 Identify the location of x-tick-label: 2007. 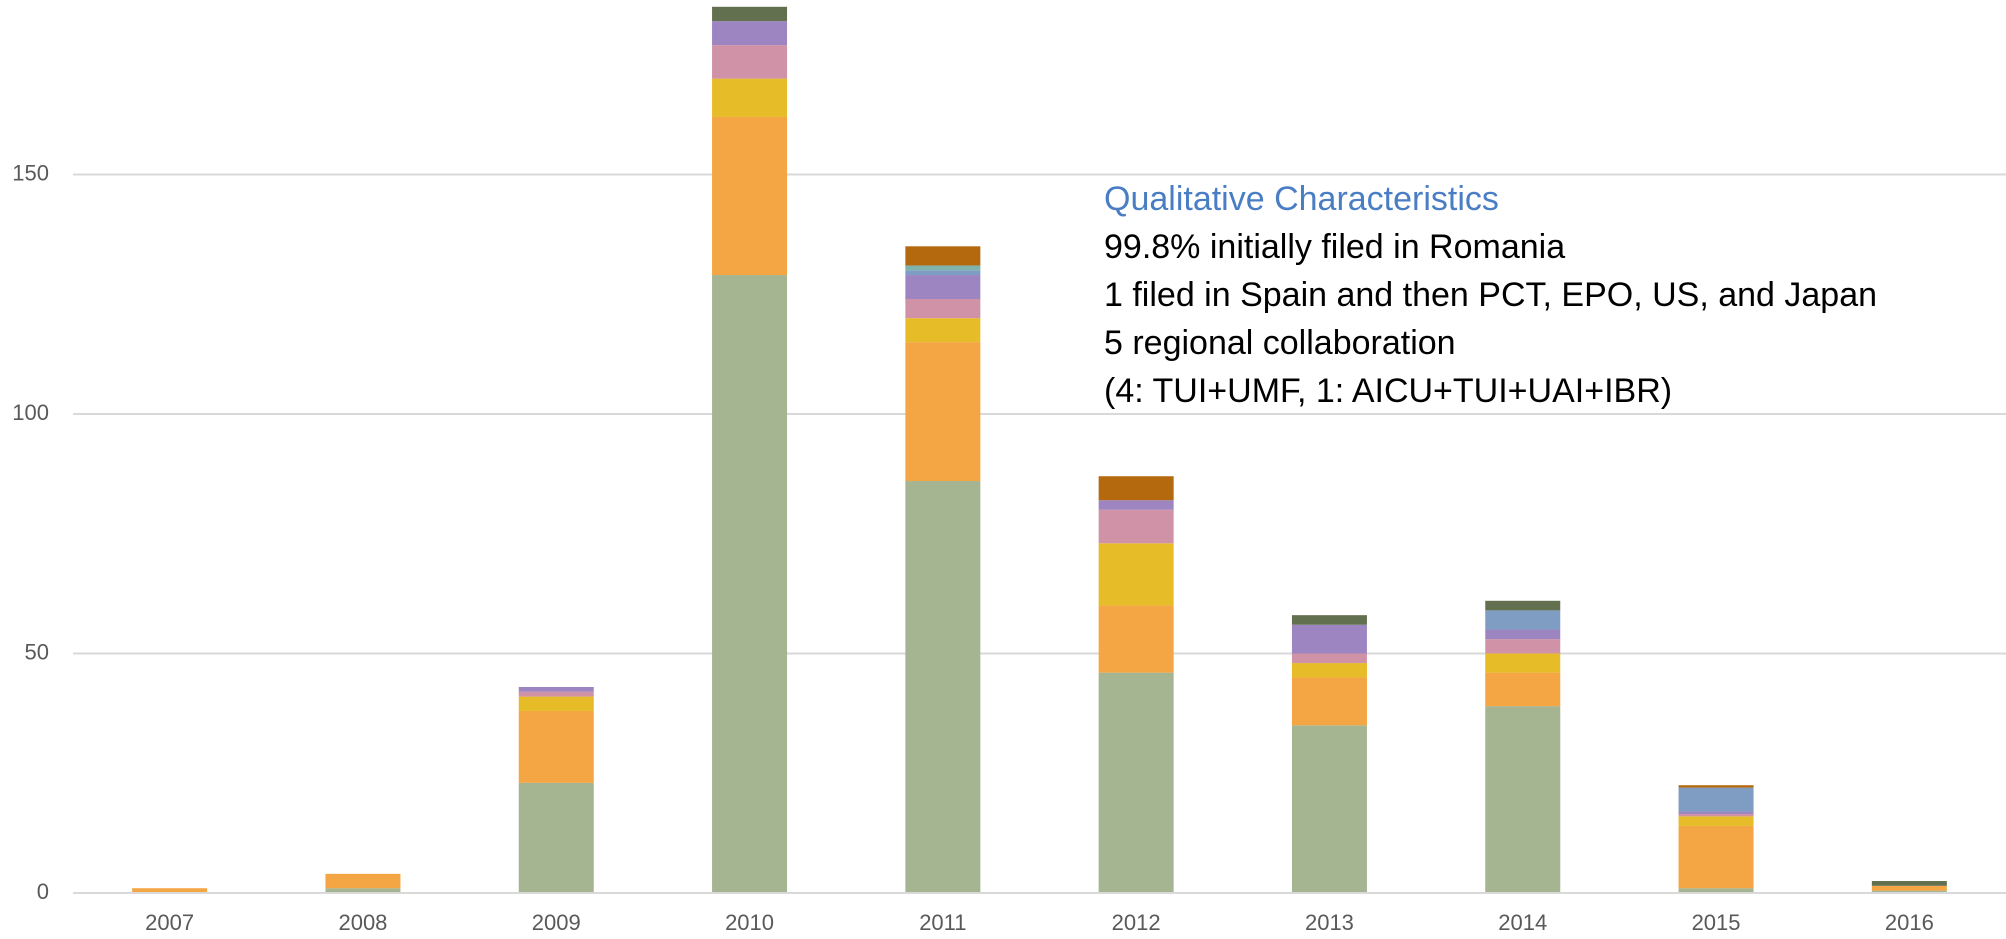
(169, 922).